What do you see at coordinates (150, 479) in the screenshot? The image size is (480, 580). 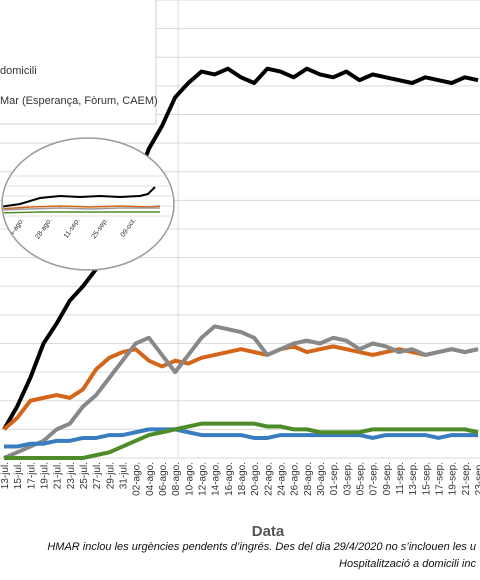 I see `x-tick-label: 04-ago.` at bounding box center [150, 479].